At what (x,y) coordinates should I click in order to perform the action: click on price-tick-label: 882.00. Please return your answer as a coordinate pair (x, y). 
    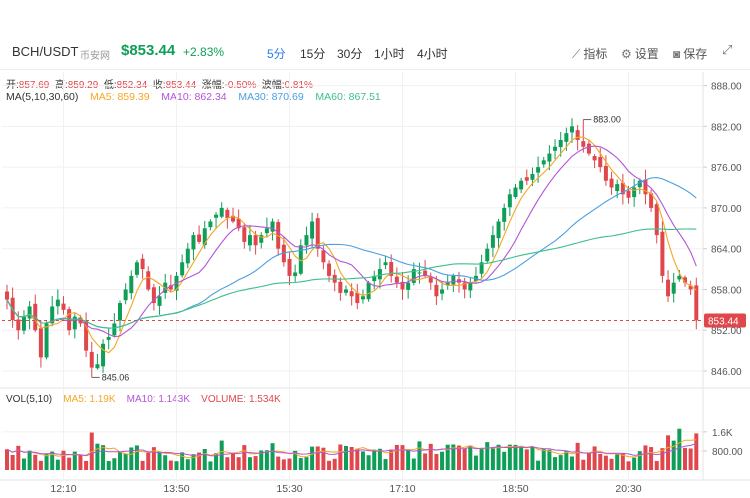
    Looking at the image, I should click on (726, 127).